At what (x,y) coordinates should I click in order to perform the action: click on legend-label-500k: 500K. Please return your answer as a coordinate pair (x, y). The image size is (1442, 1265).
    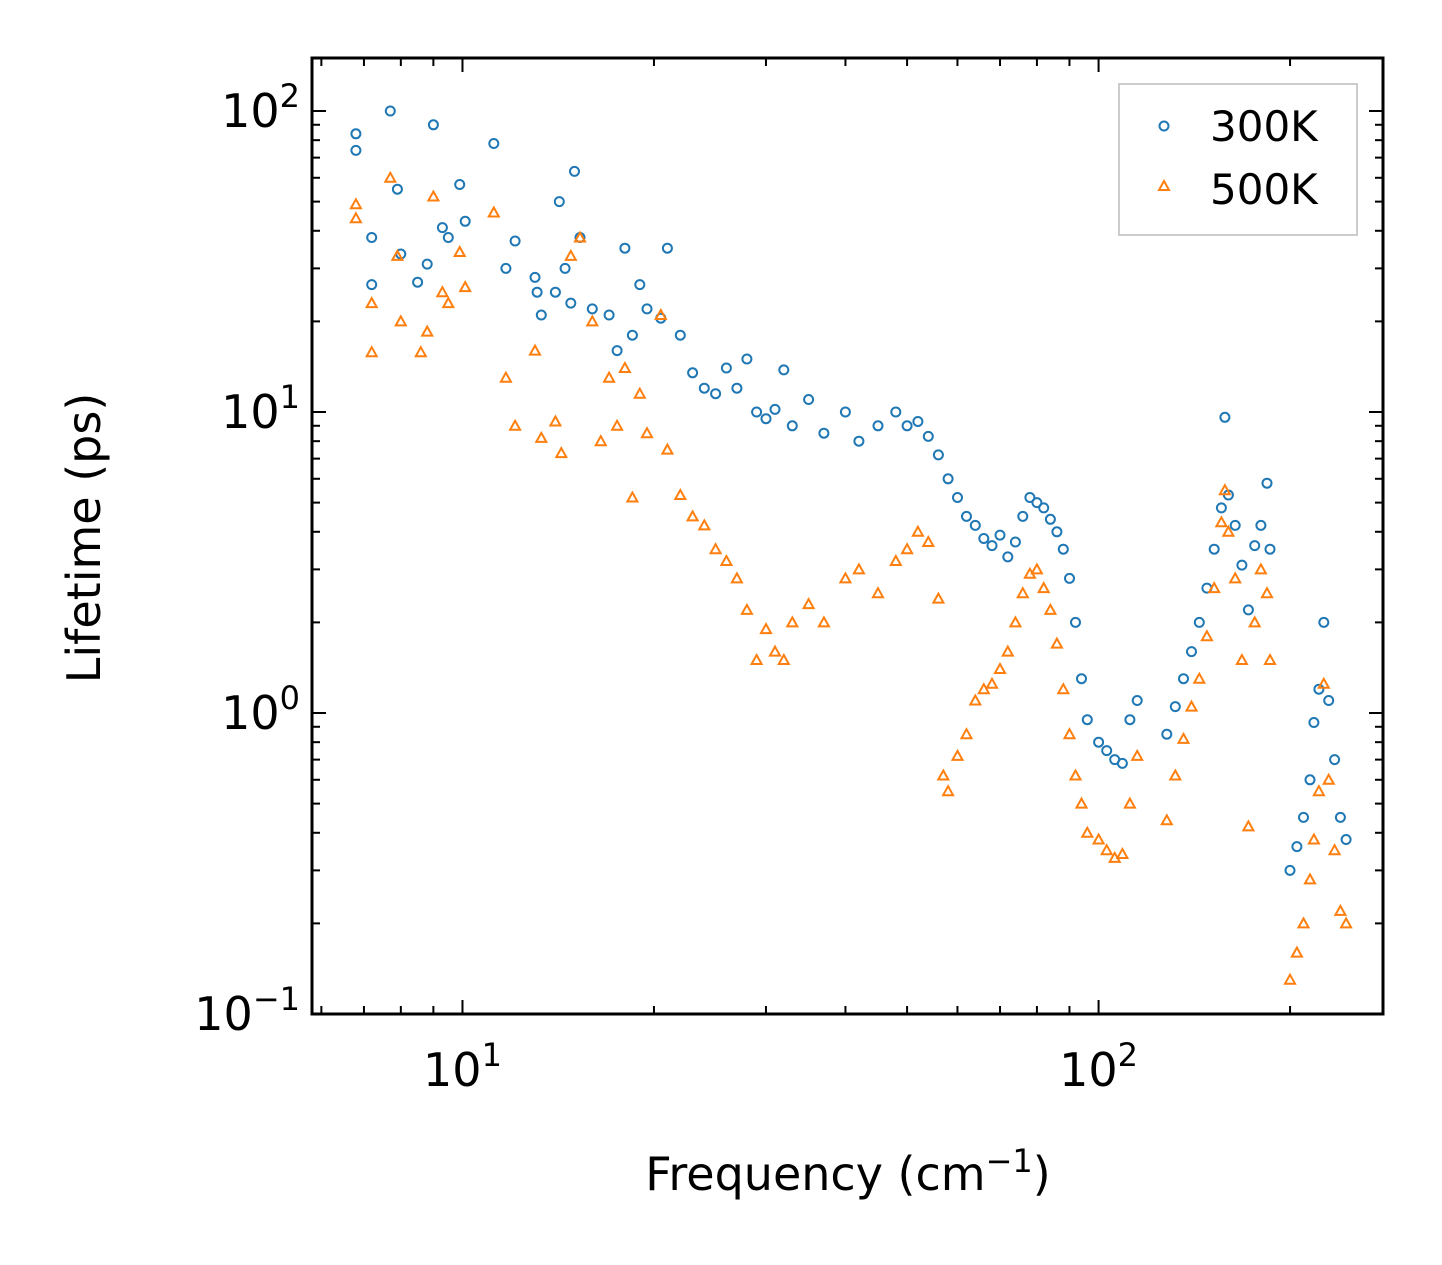
    Looking at the image, I should click on (1264, 189).